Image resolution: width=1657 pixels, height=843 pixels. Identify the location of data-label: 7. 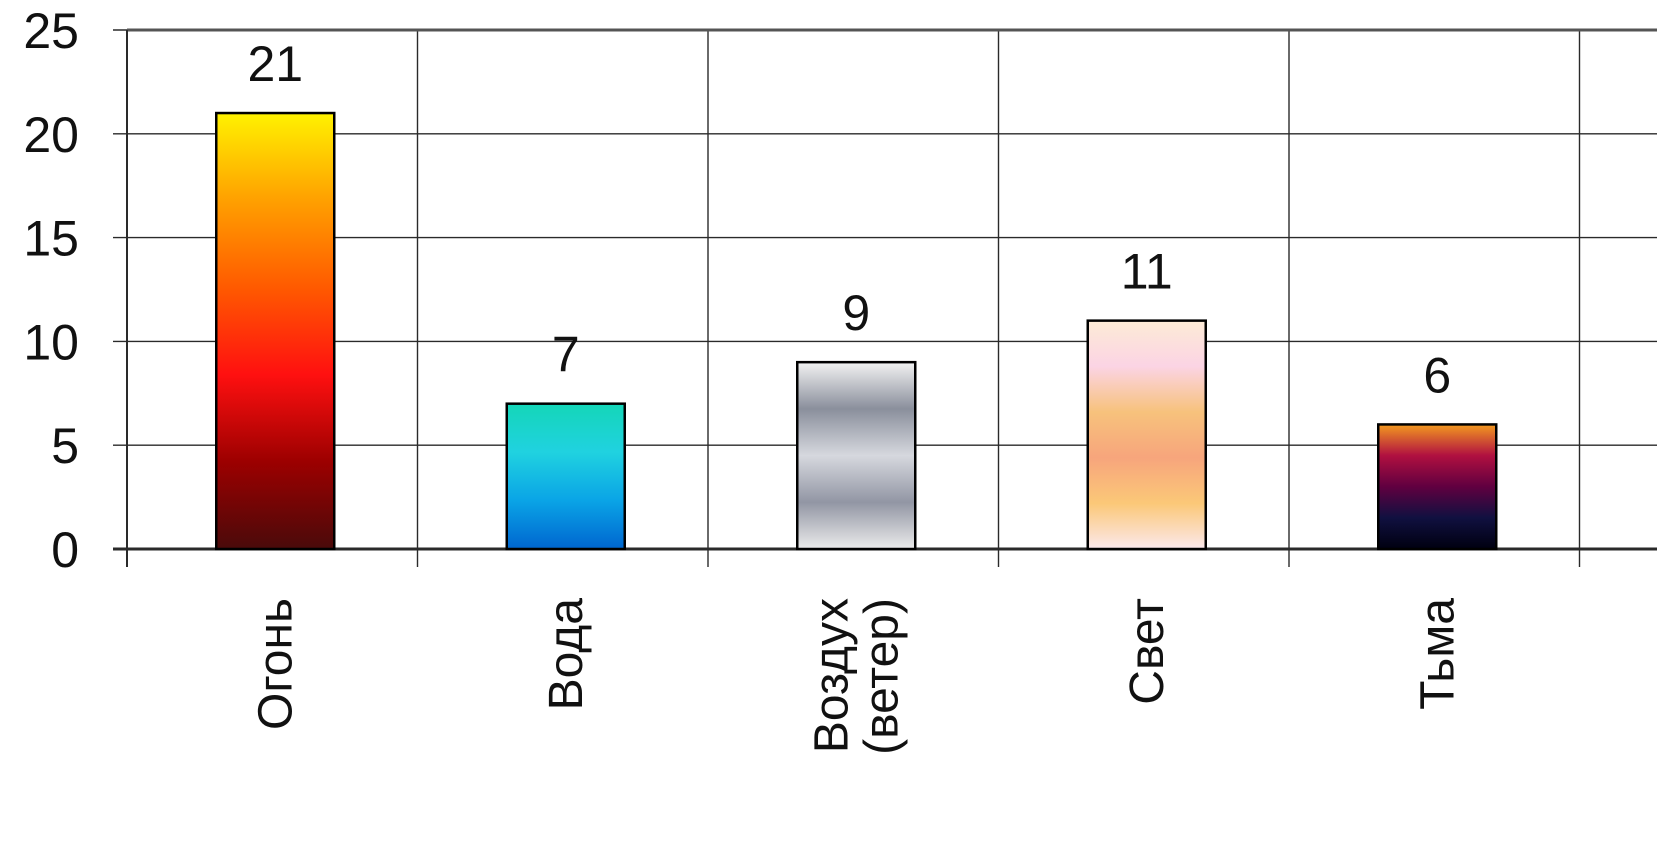
(566, 355).